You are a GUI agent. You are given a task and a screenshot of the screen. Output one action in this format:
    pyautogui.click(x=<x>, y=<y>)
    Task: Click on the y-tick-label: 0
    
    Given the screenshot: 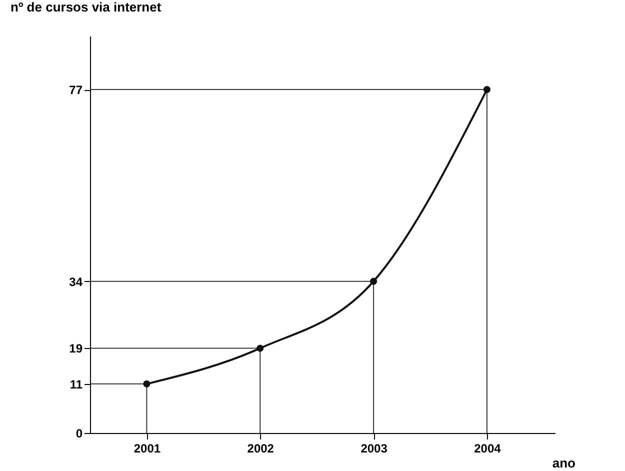 What is the action you would take?
    pyautogui.click(x=79, y=433)
    